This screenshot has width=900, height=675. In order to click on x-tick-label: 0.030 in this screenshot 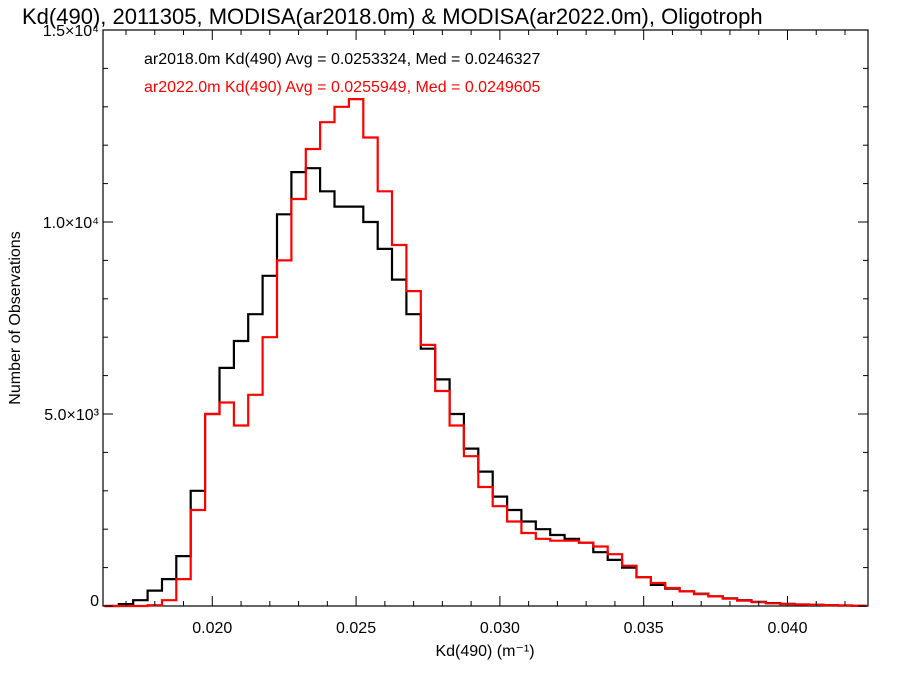, I will do `click(500, 628)`.